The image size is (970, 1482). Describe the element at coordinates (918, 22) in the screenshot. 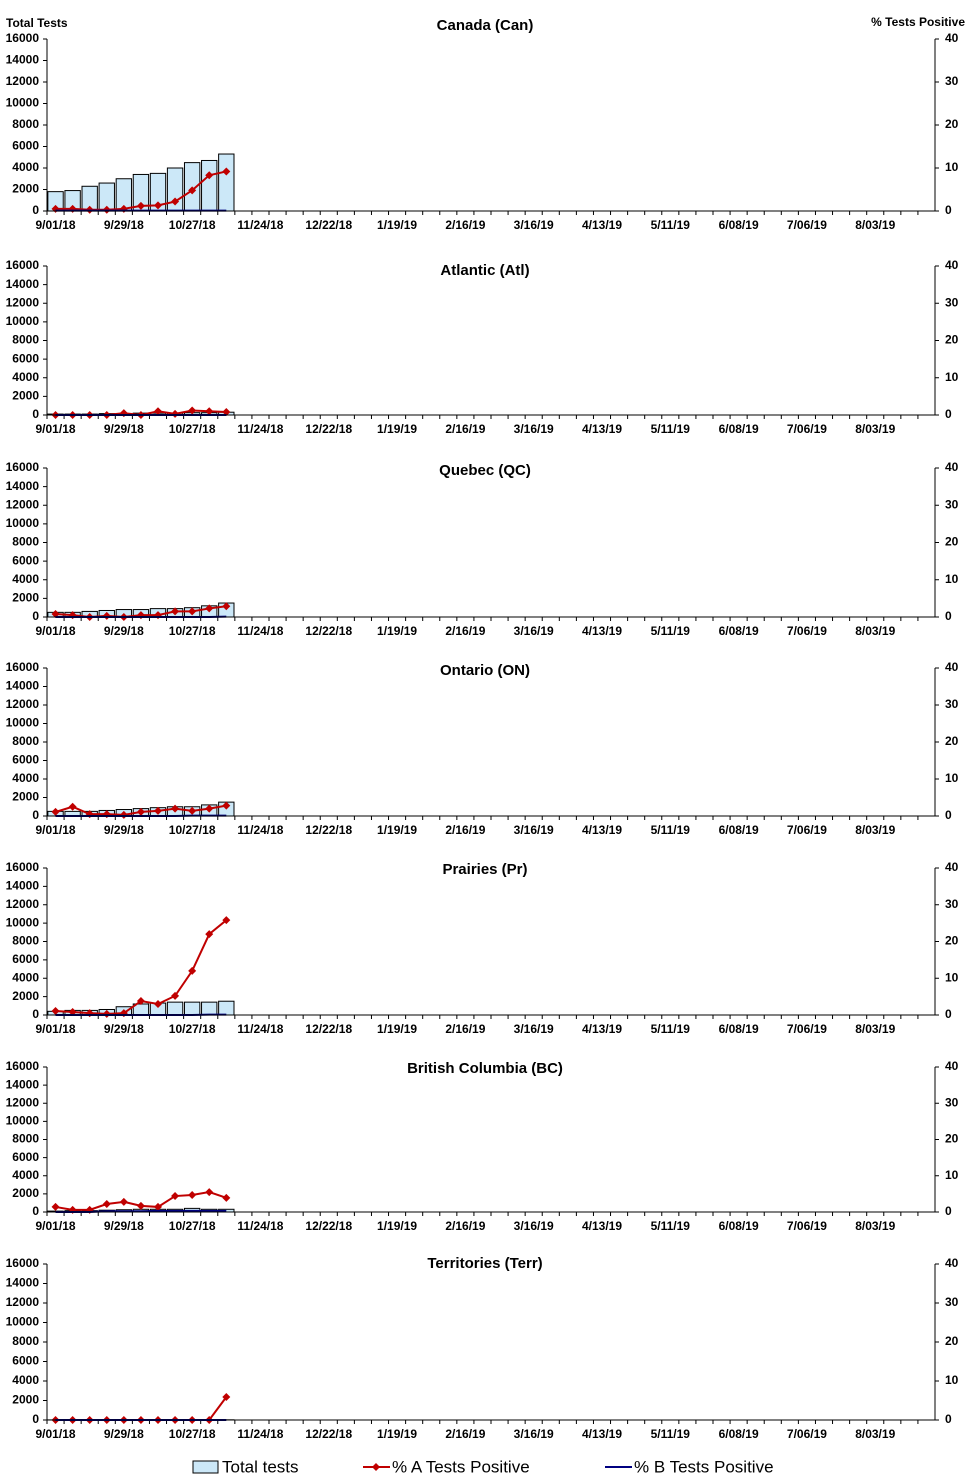

I see `y2-axis-label: % Tests Positive` at that location.